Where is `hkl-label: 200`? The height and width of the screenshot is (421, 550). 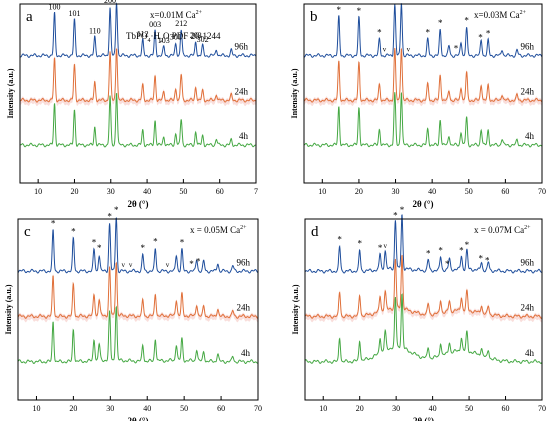
hkl-label: 200 is located at coordinates (110, 2).